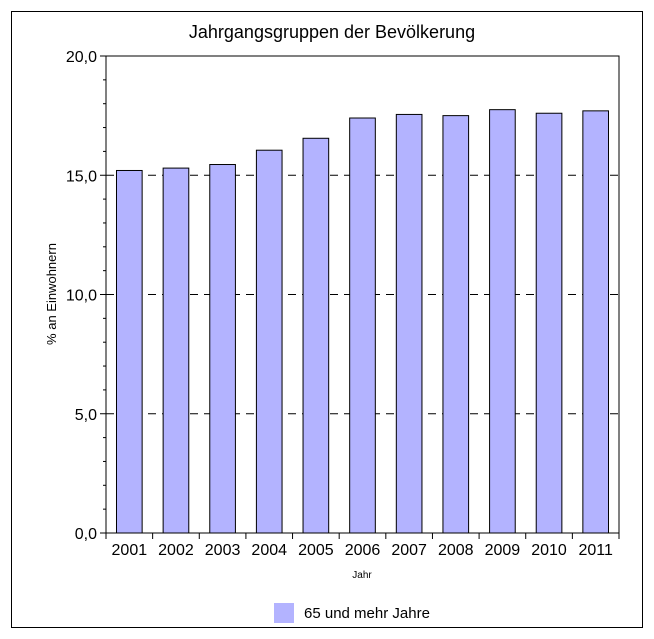 Image resolution: width=654 pixels, height=639 pixels. I want to click on legend: 65 und mehr Jahre, so click(352, 613).